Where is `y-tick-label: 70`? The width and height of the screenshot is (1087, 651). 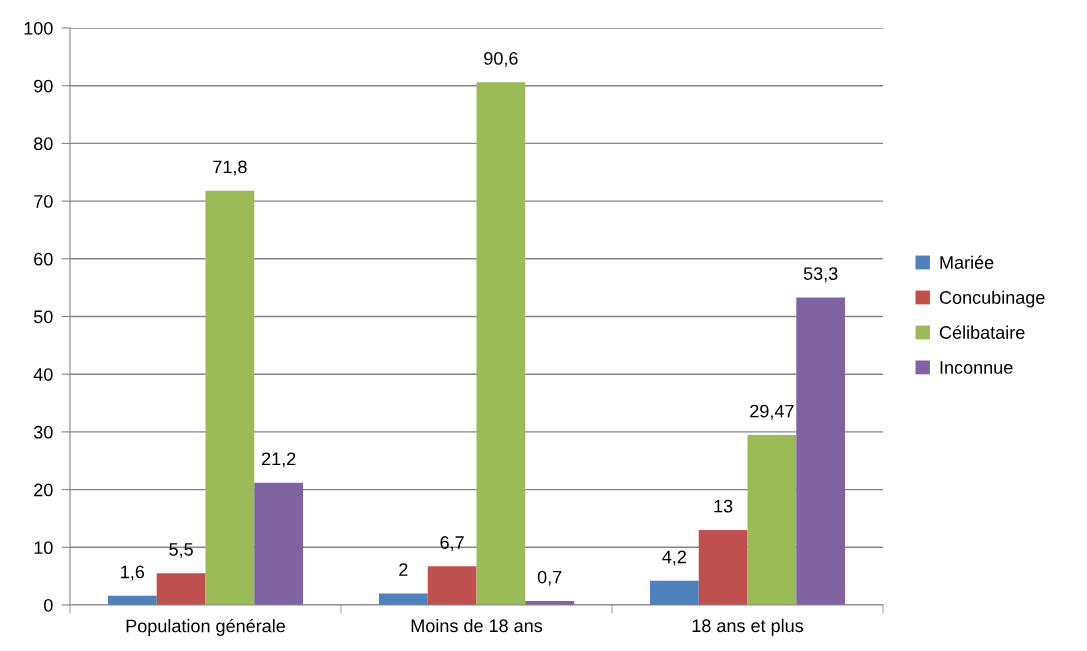
y-tick-label: 70 is located at coordinates (43, 201).